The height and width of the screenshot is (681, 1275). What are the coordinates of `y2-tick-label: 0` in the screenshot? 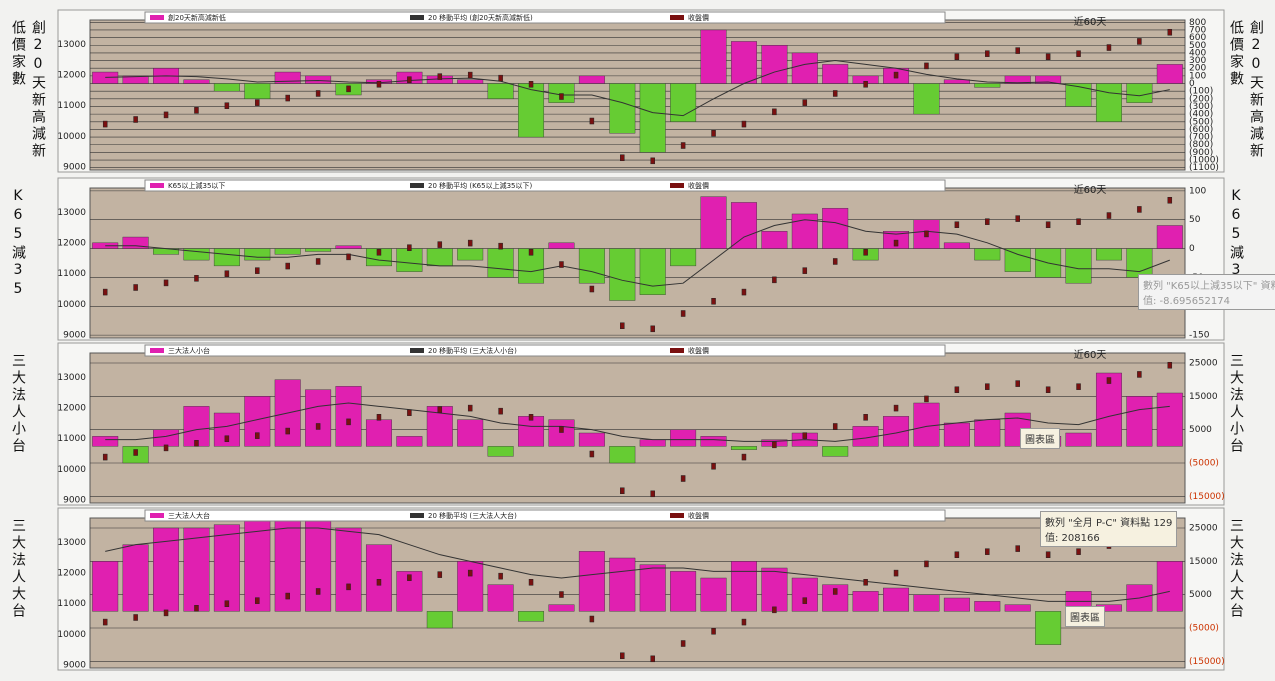 It's located at (1192, 249).